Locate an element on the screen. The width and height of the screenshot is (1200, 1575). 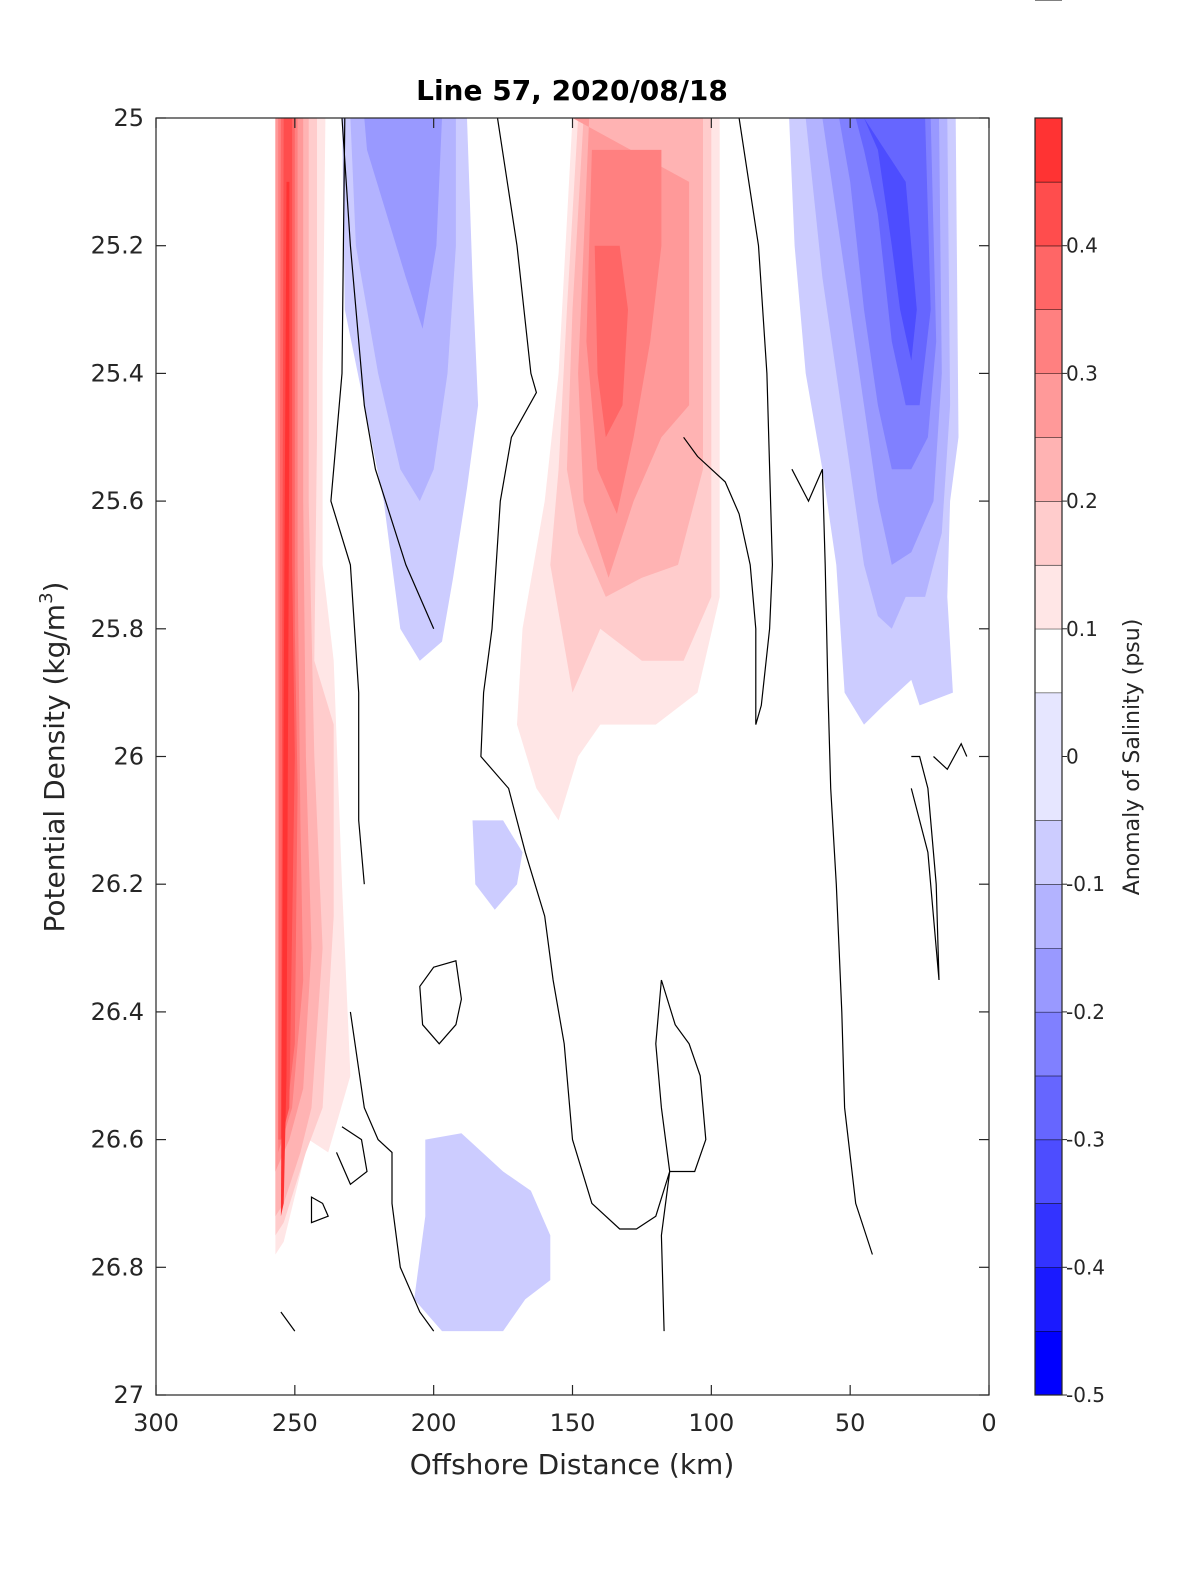
contour-mid-core-west is located at coordinates (728, 421).